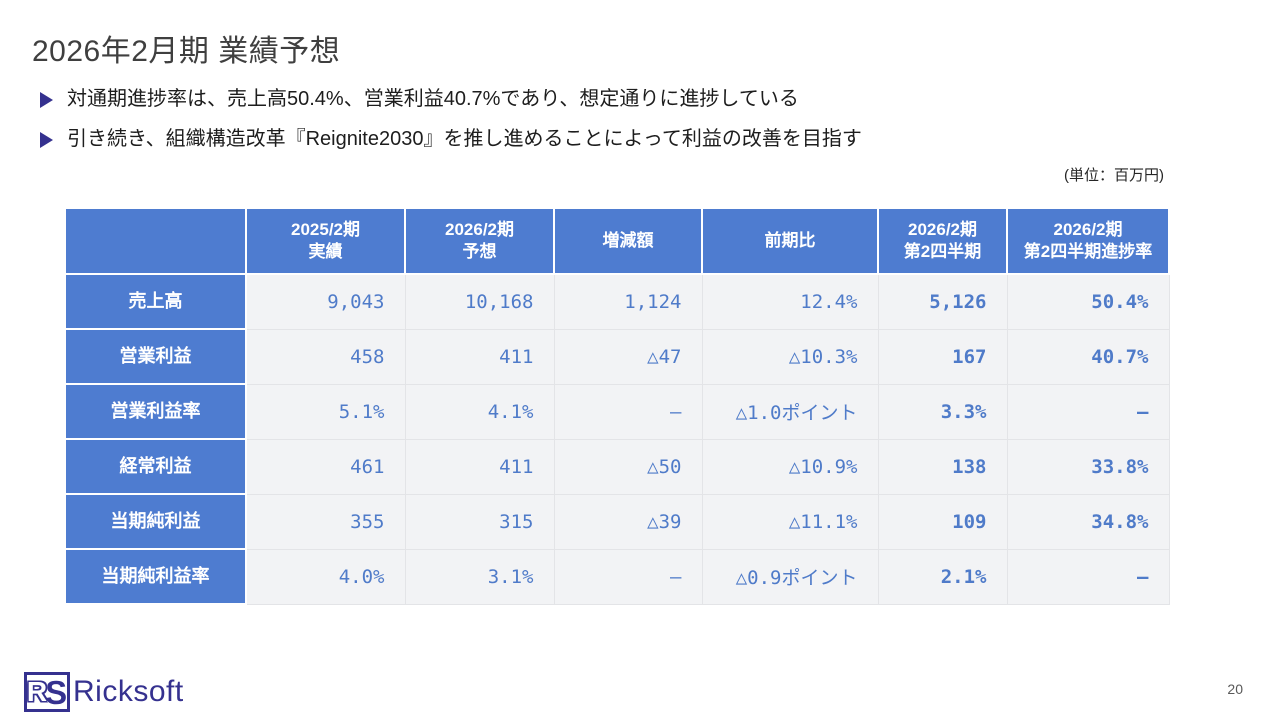  I want to click on page-title: 2026年2月期 業績予想, so click(186, 51).